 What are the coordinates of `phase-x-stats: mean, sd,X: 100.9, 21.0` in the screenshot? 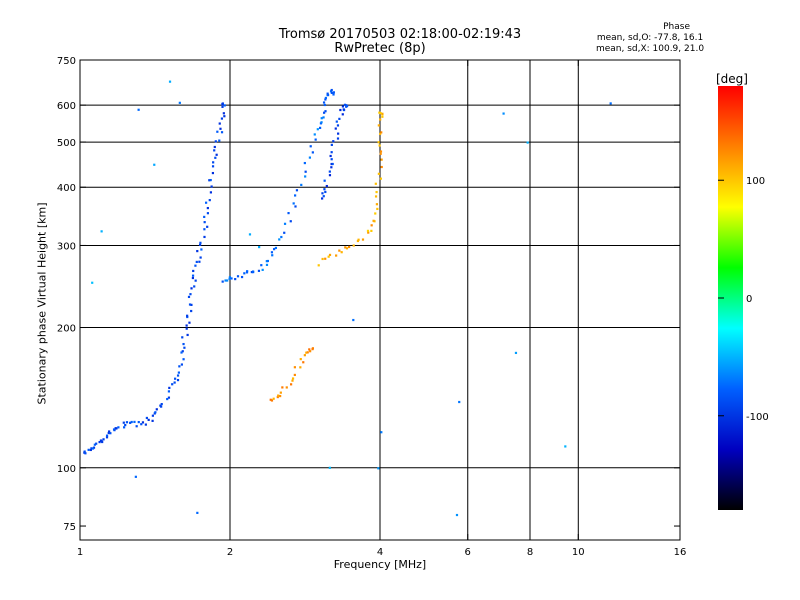 It's located at (650, 49).